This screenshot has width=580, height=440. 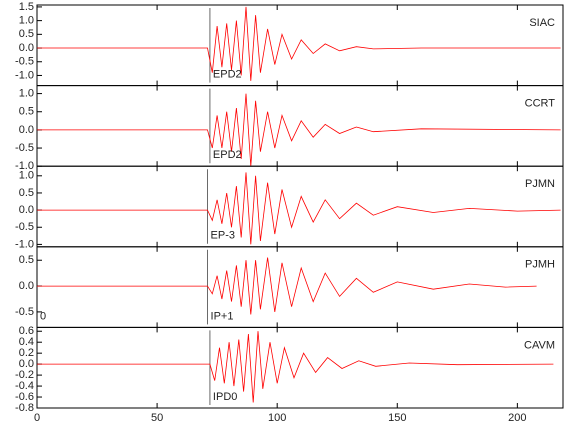 I want to click on station-label: SIAC, so click(x=542, y=23).